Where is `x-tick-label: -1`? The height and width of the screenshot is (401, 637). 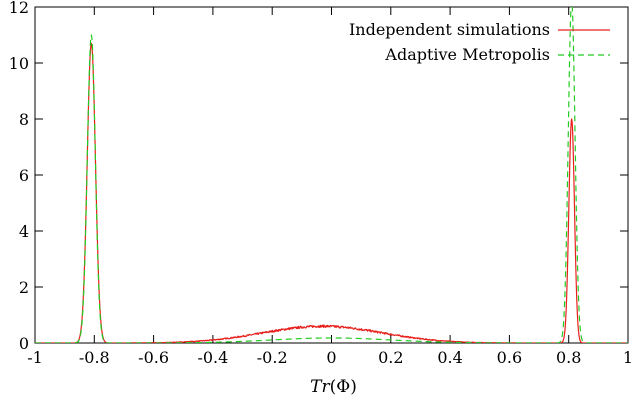 x-tick-label: -1 is located at coordinates (35, 357).